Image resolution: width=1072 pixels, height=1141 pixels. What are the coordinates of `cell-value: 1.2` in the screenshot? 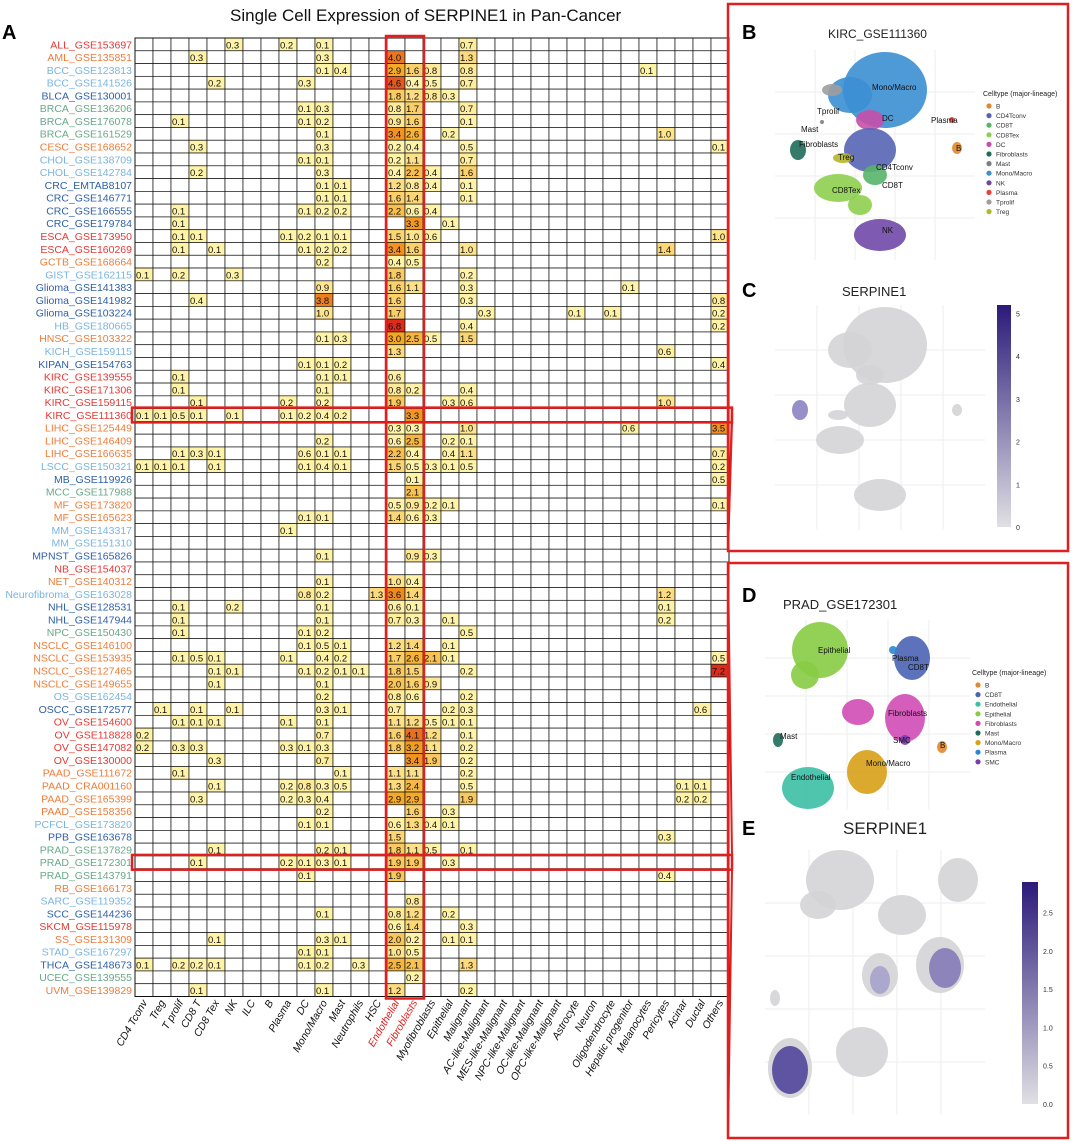 It's located at (394, 991).